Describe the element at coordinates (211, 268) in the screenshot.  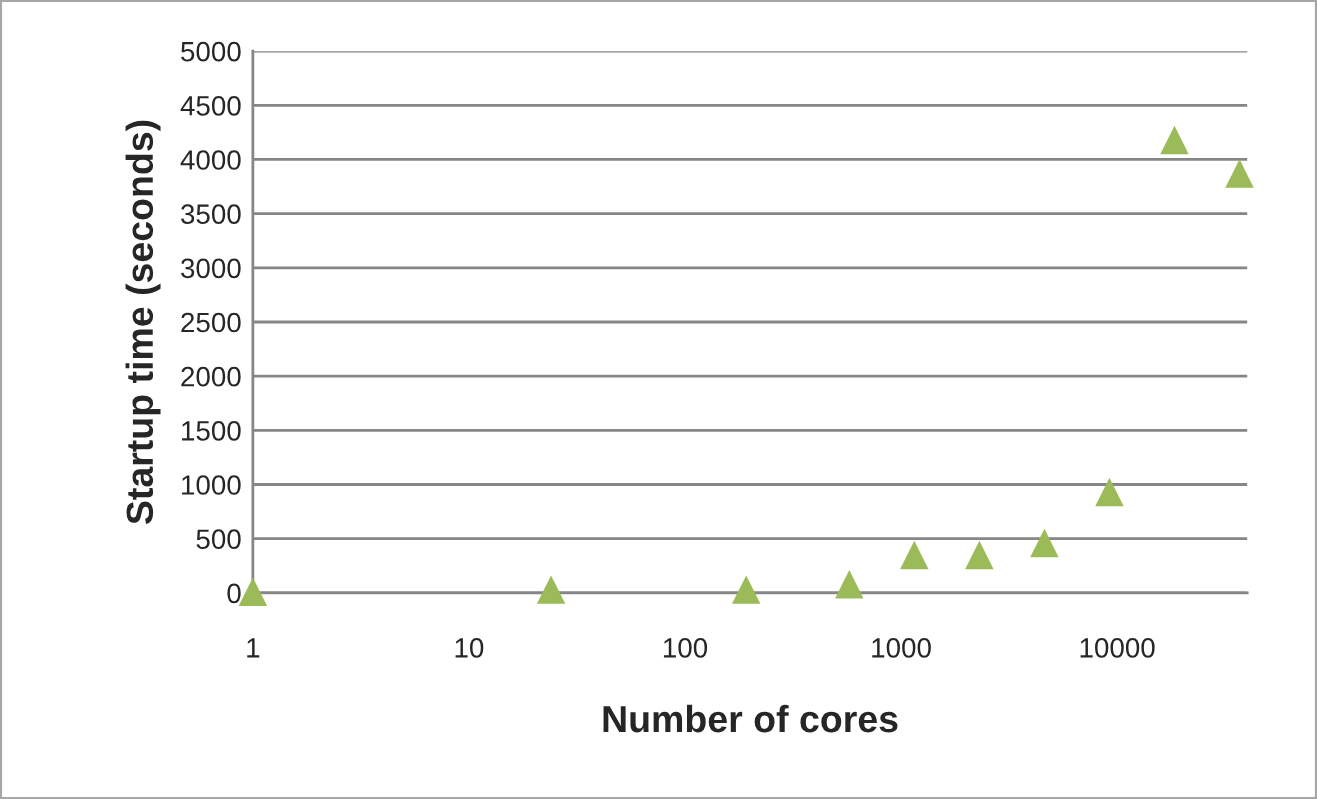
I see `y-tick-label: 3000` at that location.